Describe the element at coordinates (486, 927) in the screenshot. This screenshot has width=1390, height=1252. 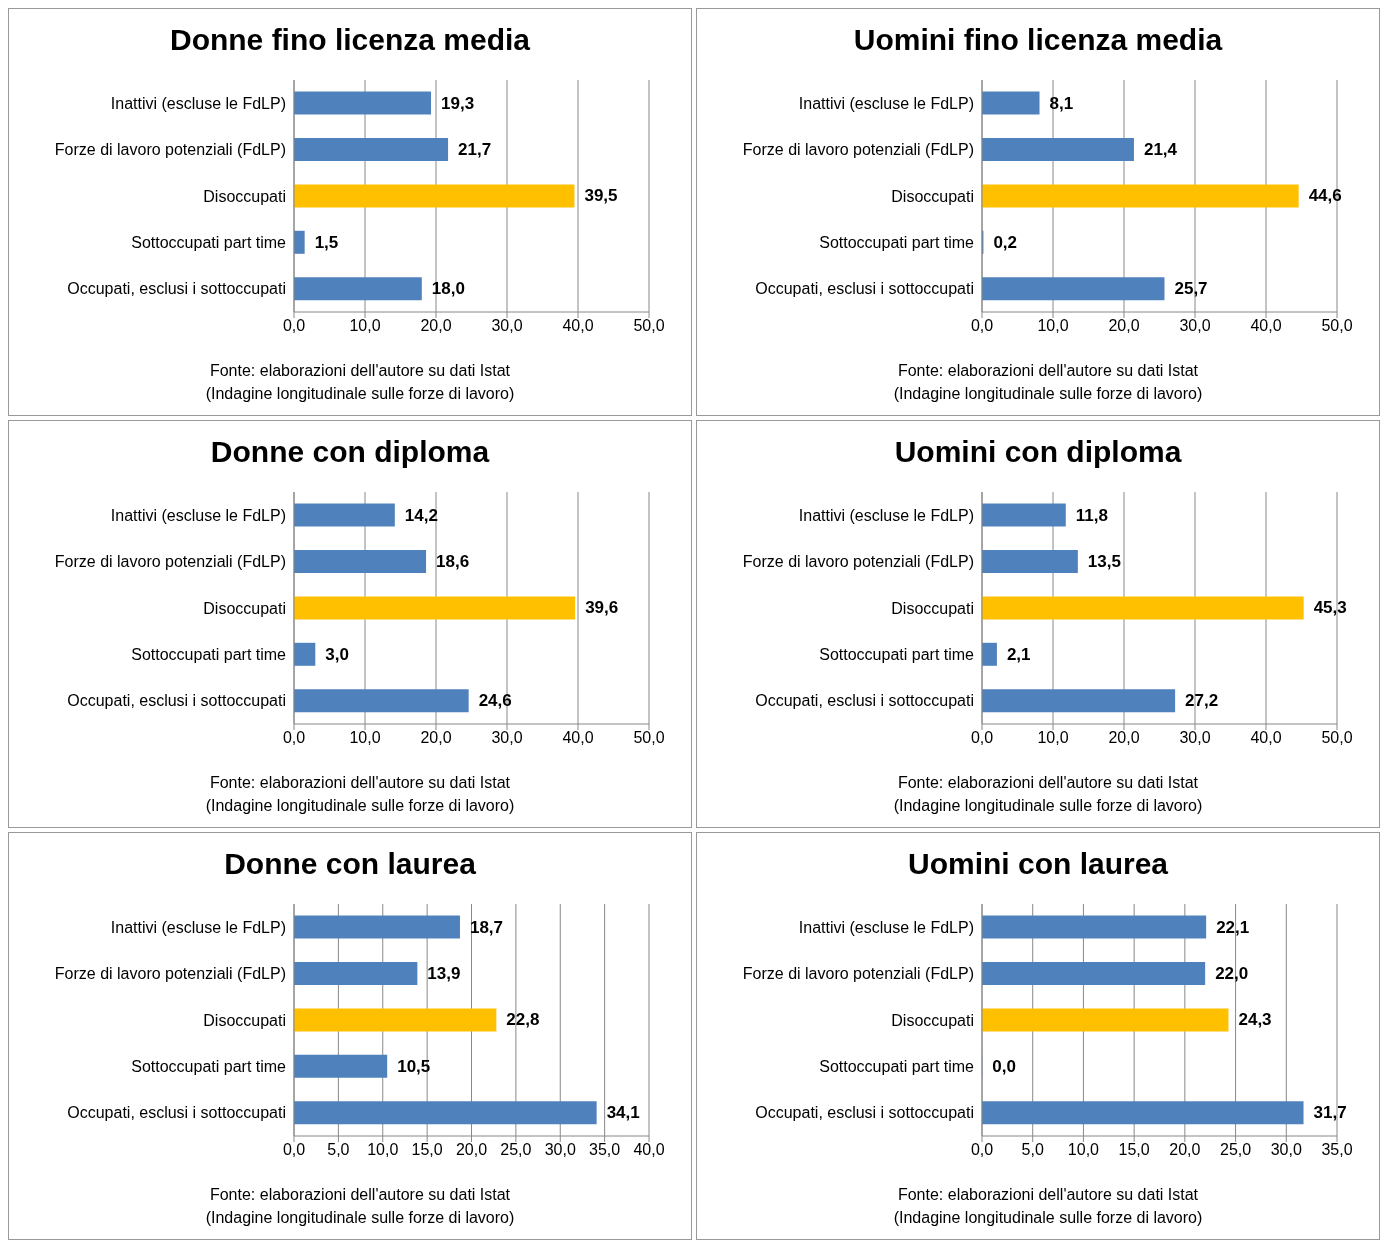
I see `data-label: 18,7` at that location.